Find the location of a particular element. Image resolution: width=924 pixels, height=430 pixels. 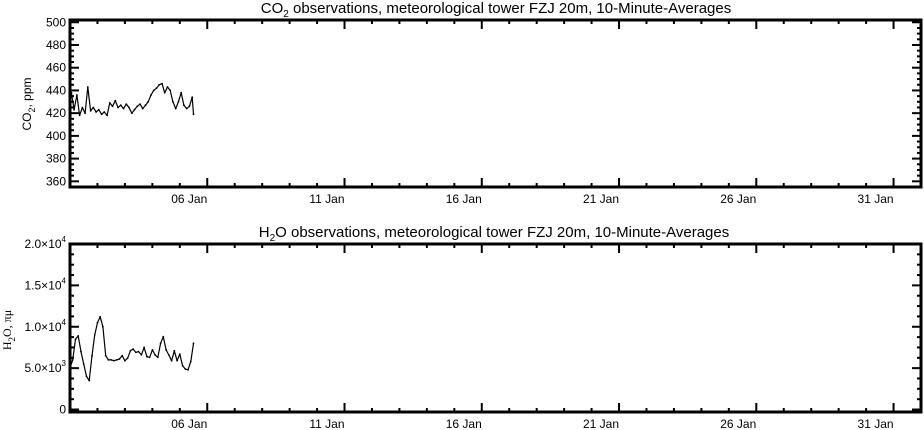

co2-y-tick-label: 500 is located at coordinates (56, 22).